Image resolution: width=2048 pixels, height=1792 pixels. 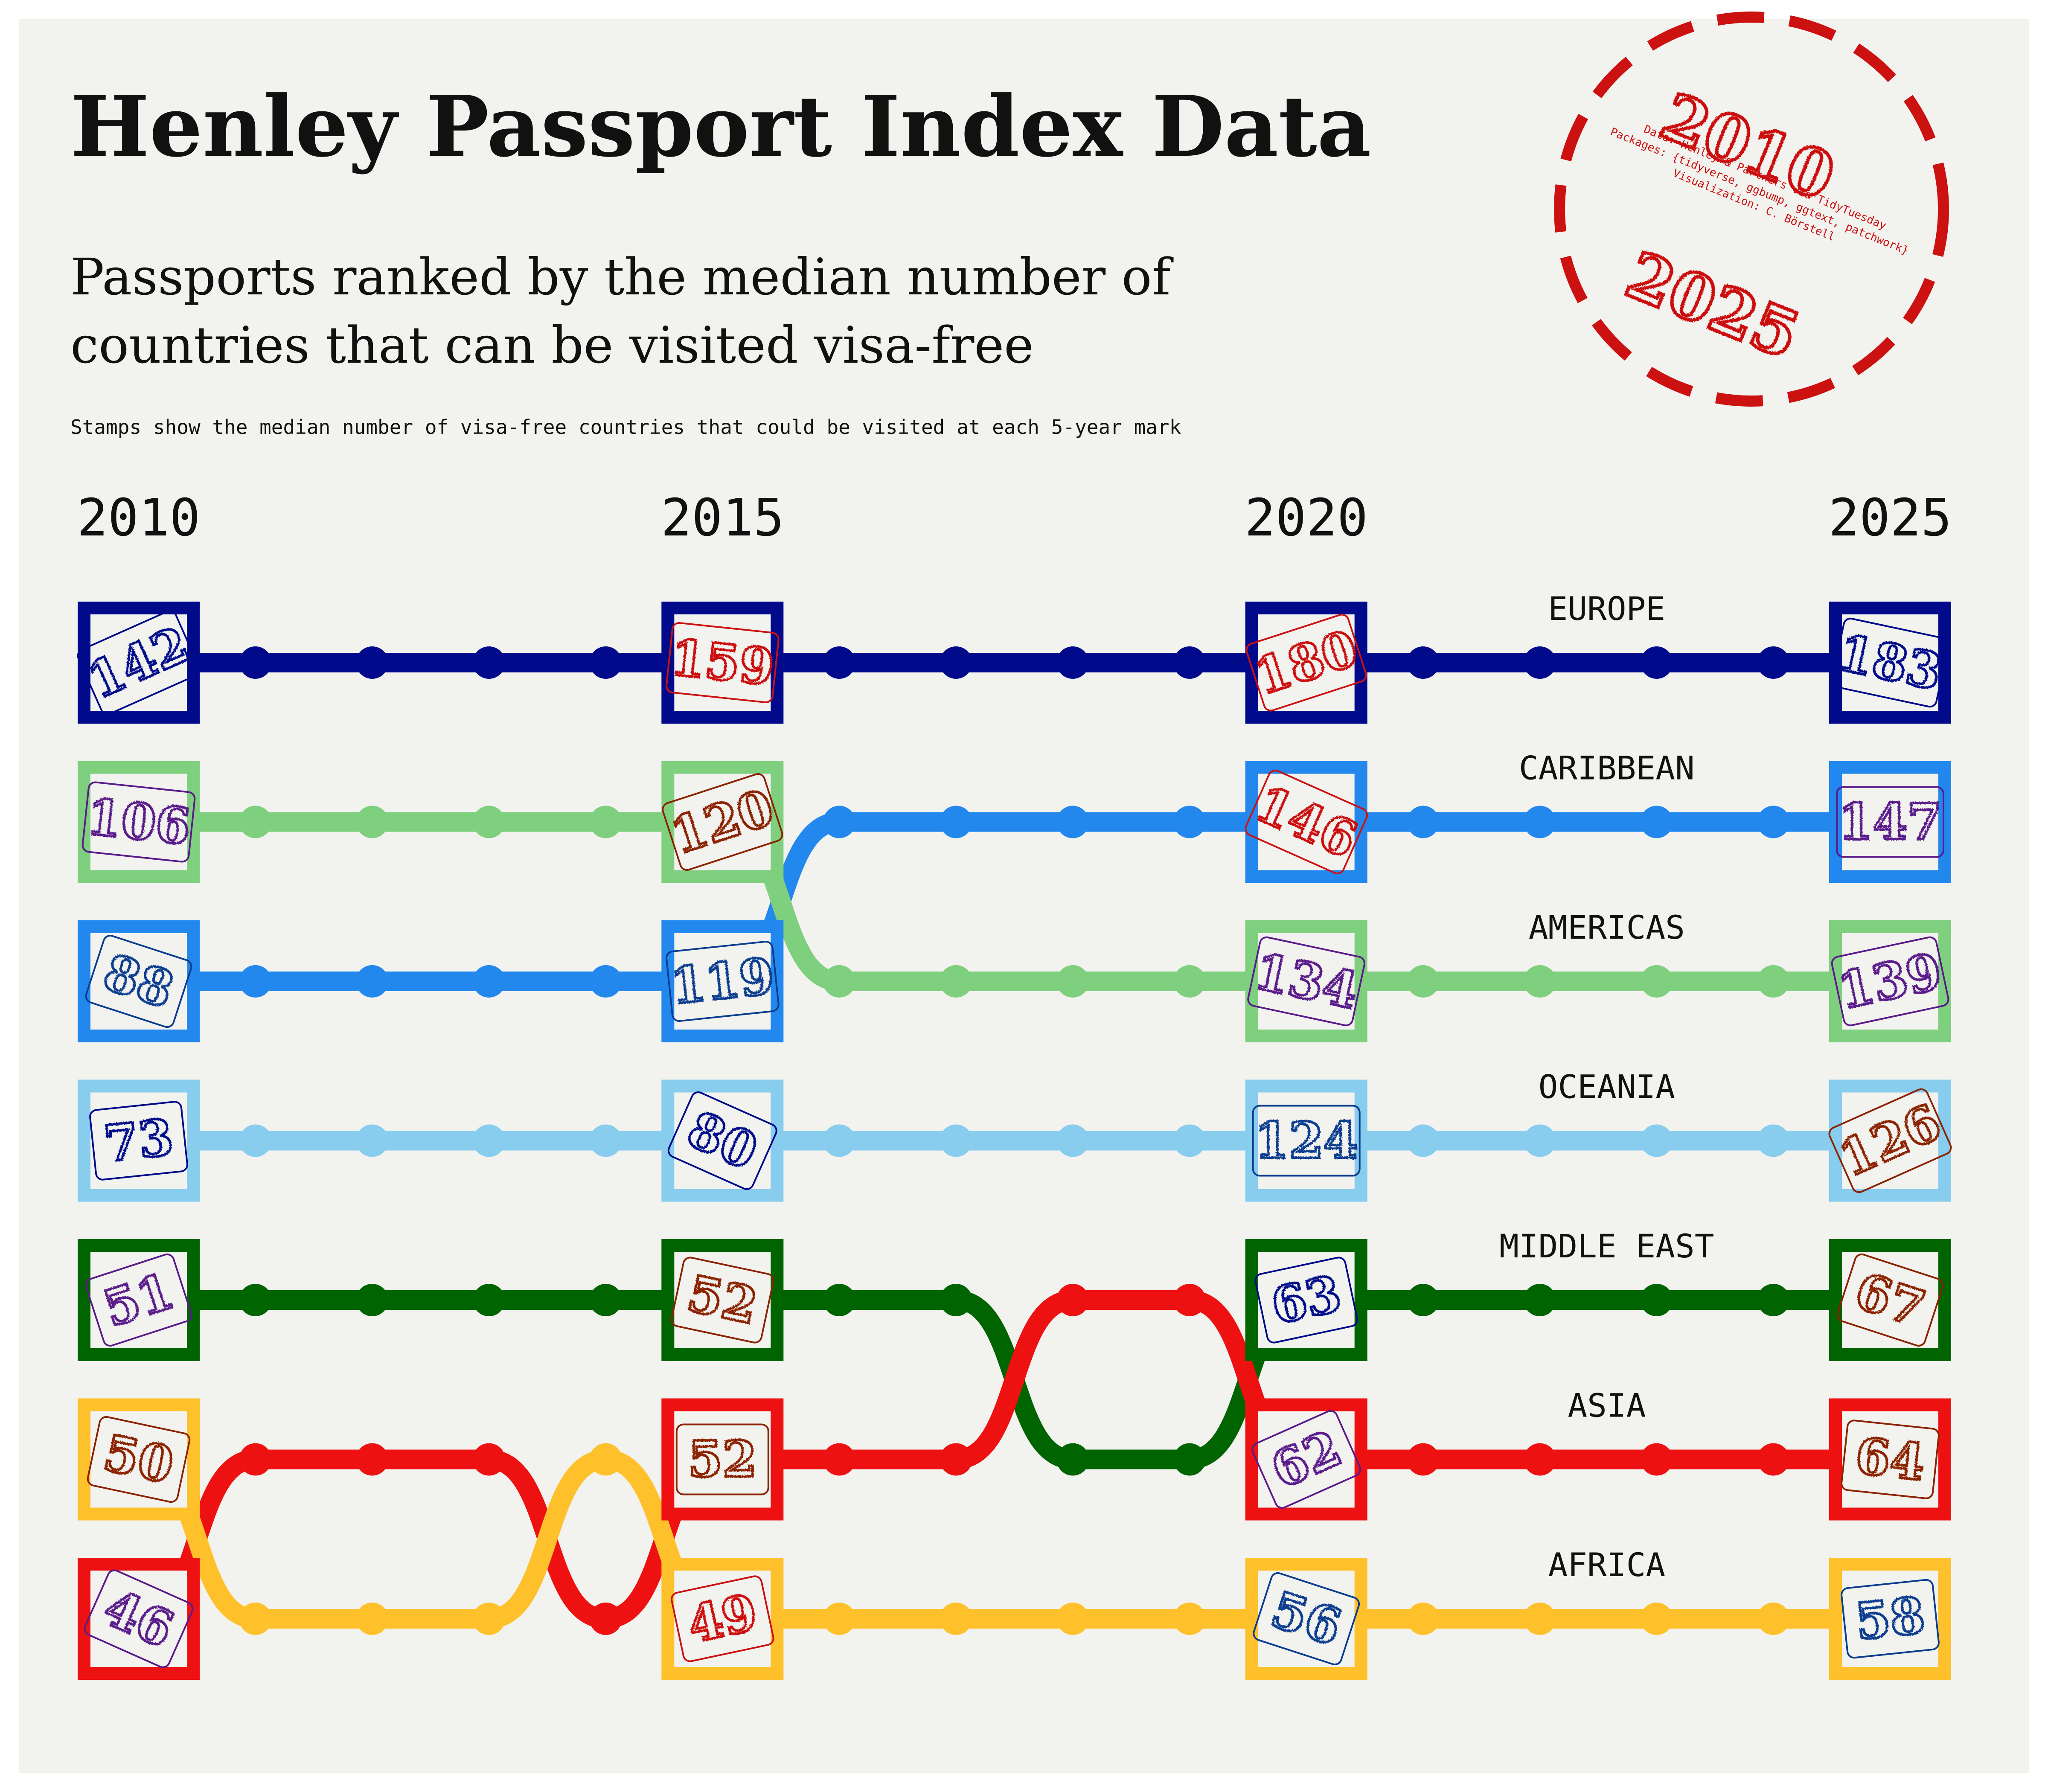 I want to click on chart-title: Henley Passport Index Data, so click(x=720, y=127).